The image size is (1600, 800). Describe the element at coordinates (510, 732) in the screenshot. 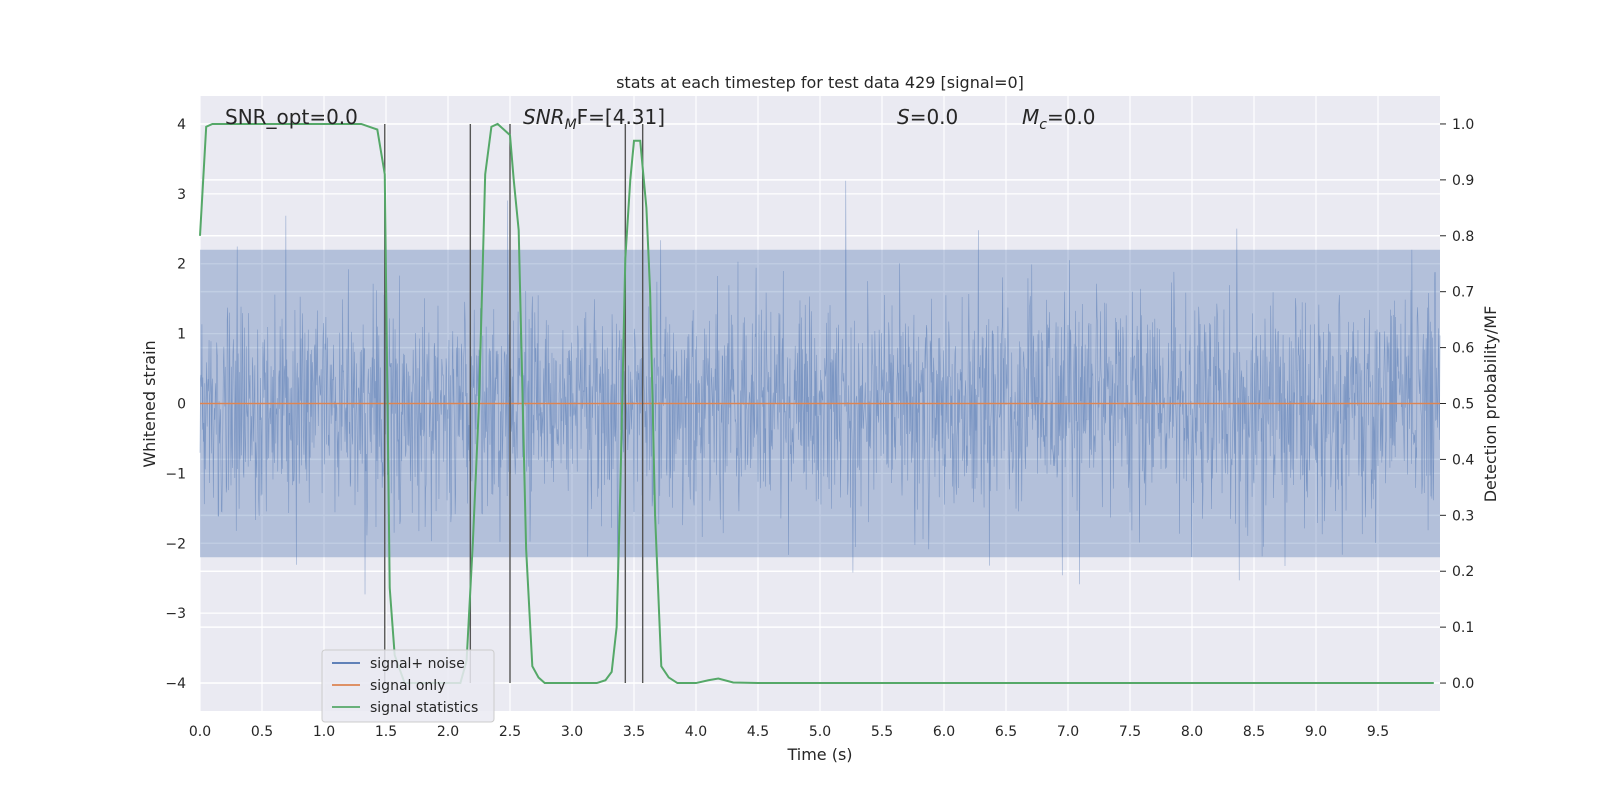

I see `x-tick-label-5: 2.5` at that location.